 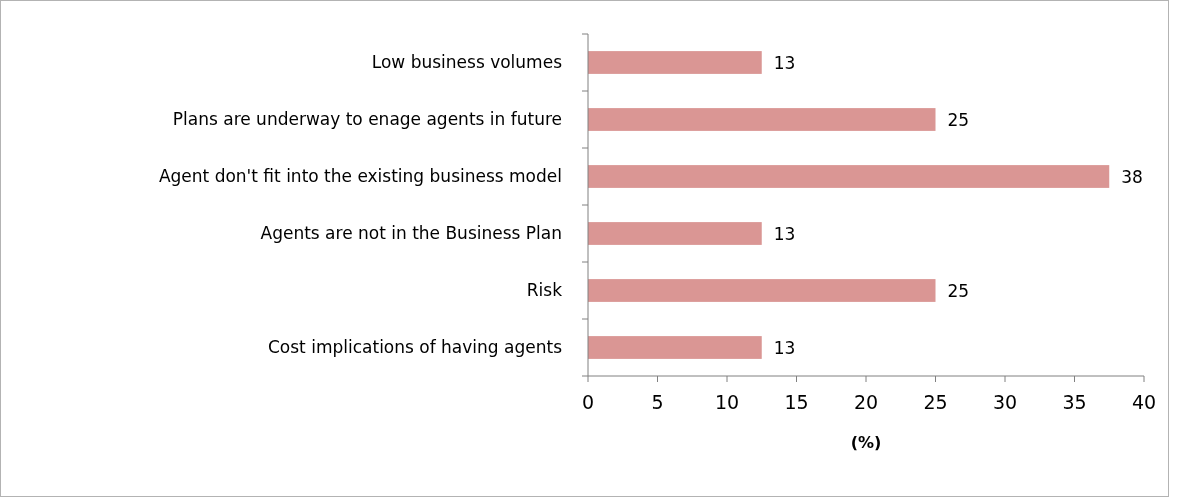 What do you see at coordinates (796, 402) in the screenshot?
I see `x-tick-label: 15` at bounding box center [796, 402].